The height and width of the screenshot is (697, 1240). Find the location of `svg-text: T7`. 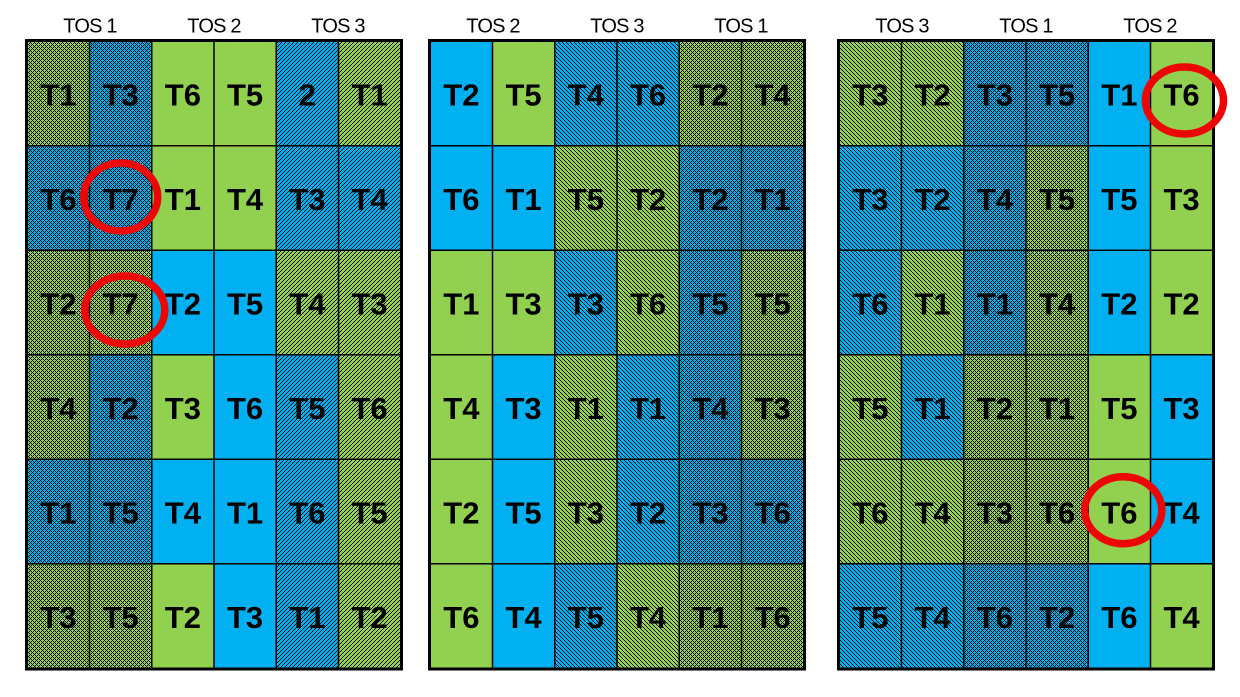

svg-text: T7 is located at coordinates (121, 304).